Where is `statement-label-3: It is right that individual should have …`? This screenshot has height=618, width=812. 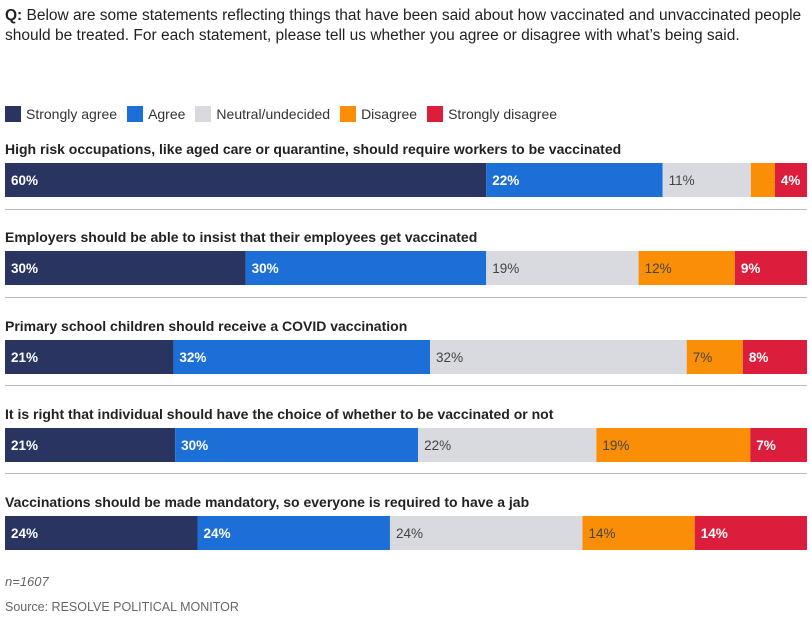 statement-label-3: It is right that individual should have … is located at coordinates (279, 414).